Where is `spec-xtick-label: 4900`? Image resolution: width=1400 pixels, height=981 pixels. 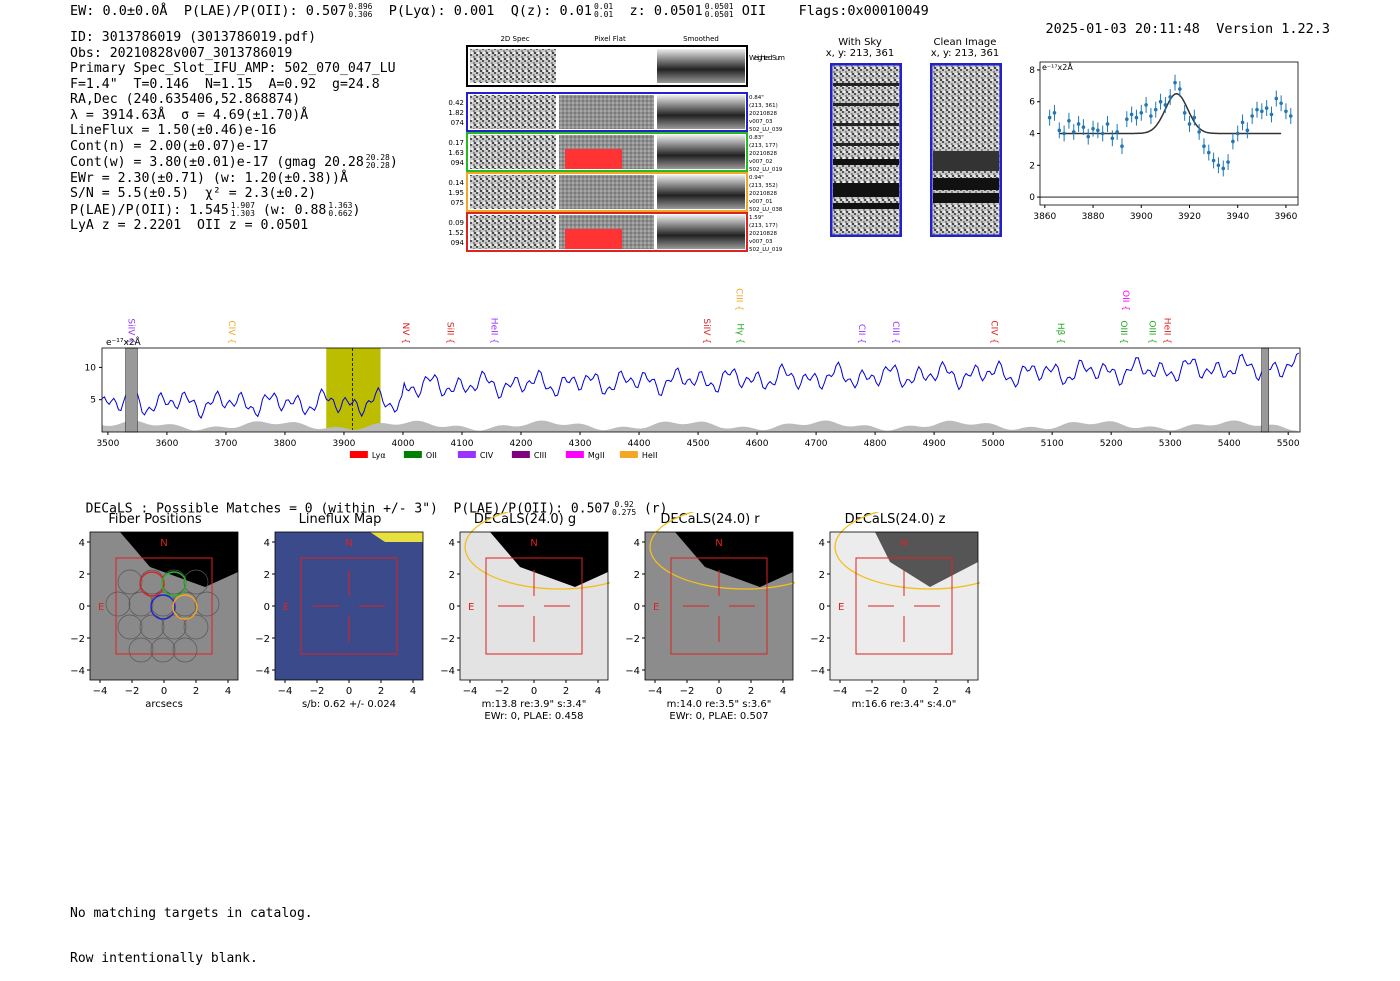 spec-xtick-label: 4900 is located at coordinates (934, 444).